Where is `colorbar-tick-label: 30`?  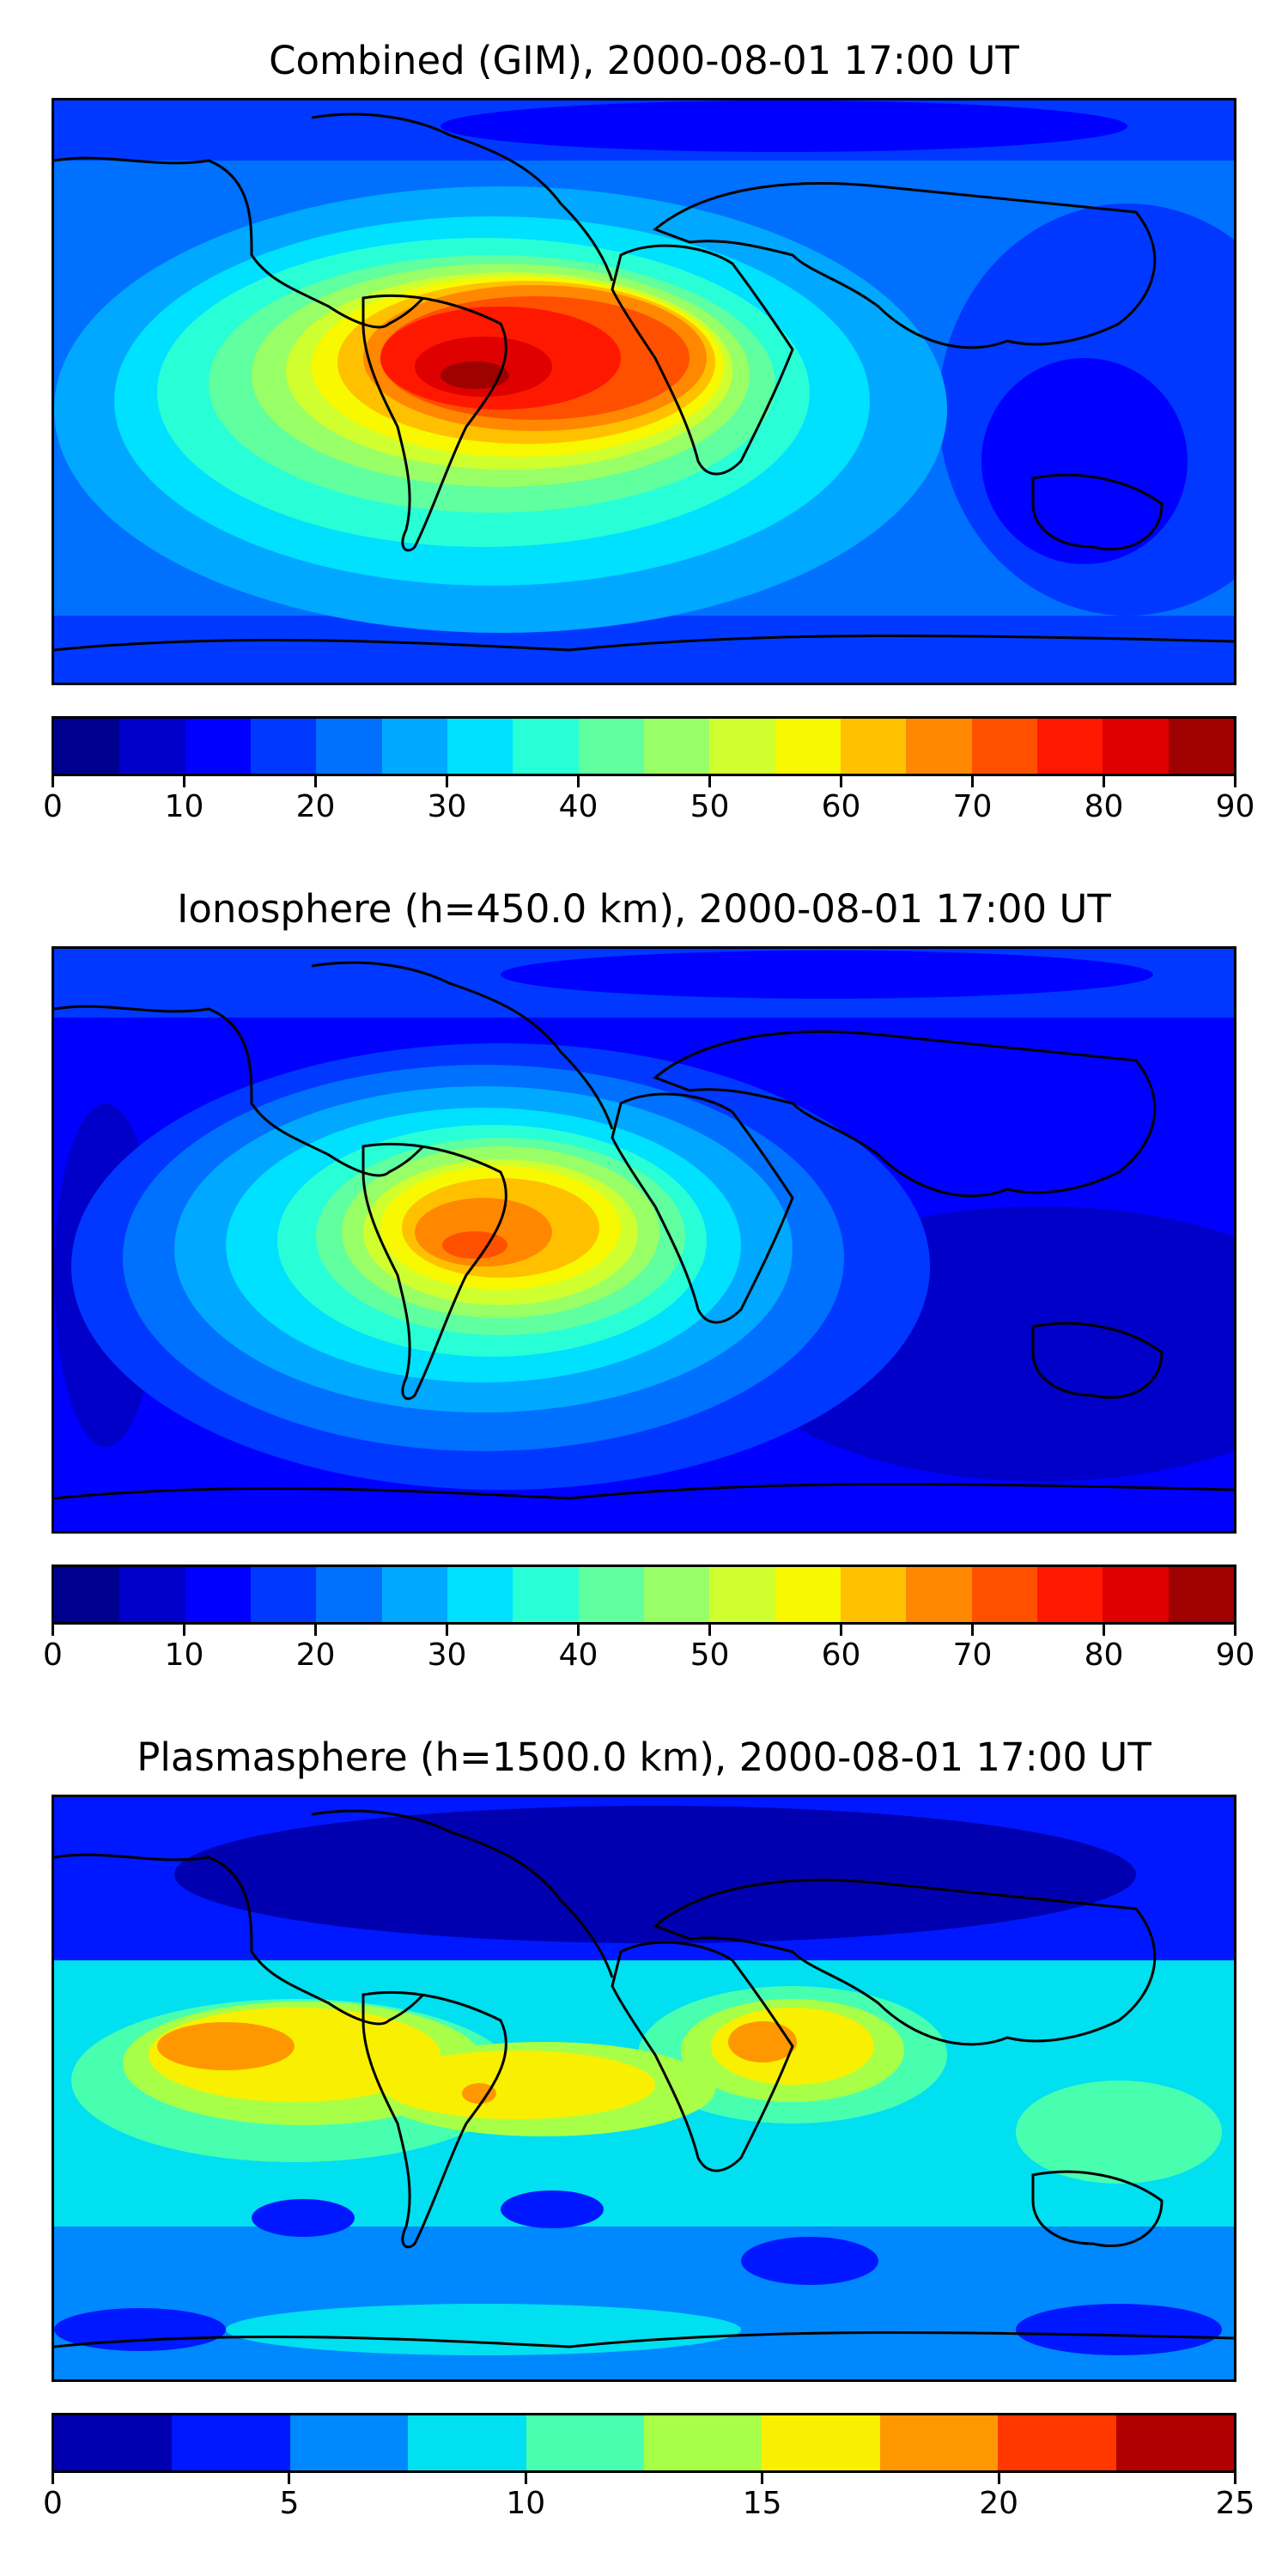
colorbar-tick-label: 30 is located at coordinates (447, 1655).